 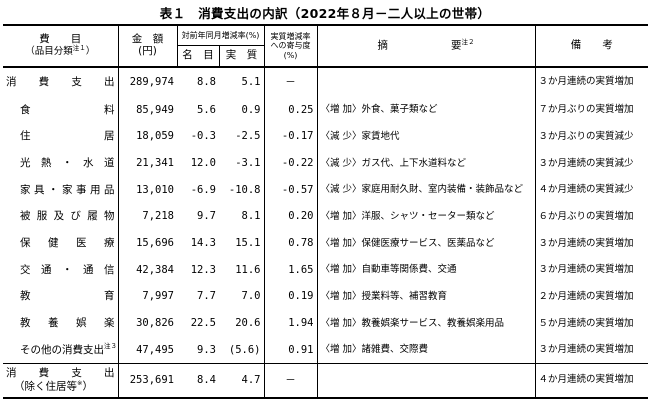 What do you see at coordinates (67, 323) in the screenshot?
I see `row-name-label: 教養娯楽` at bounding box center [67, 323].